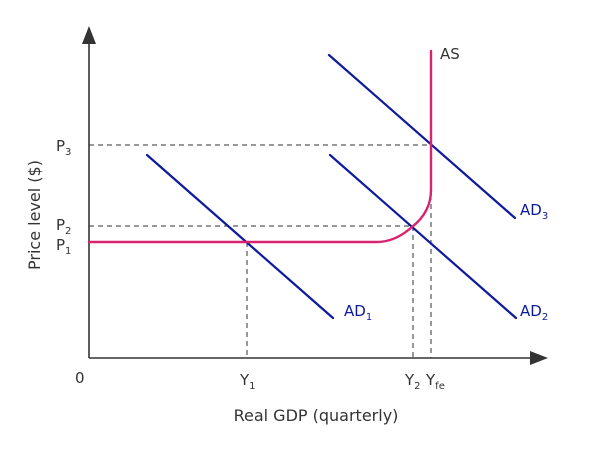 The width and height of the screenshot is (592, 449). I want to click on origin-label: 0, so click(80, 378).